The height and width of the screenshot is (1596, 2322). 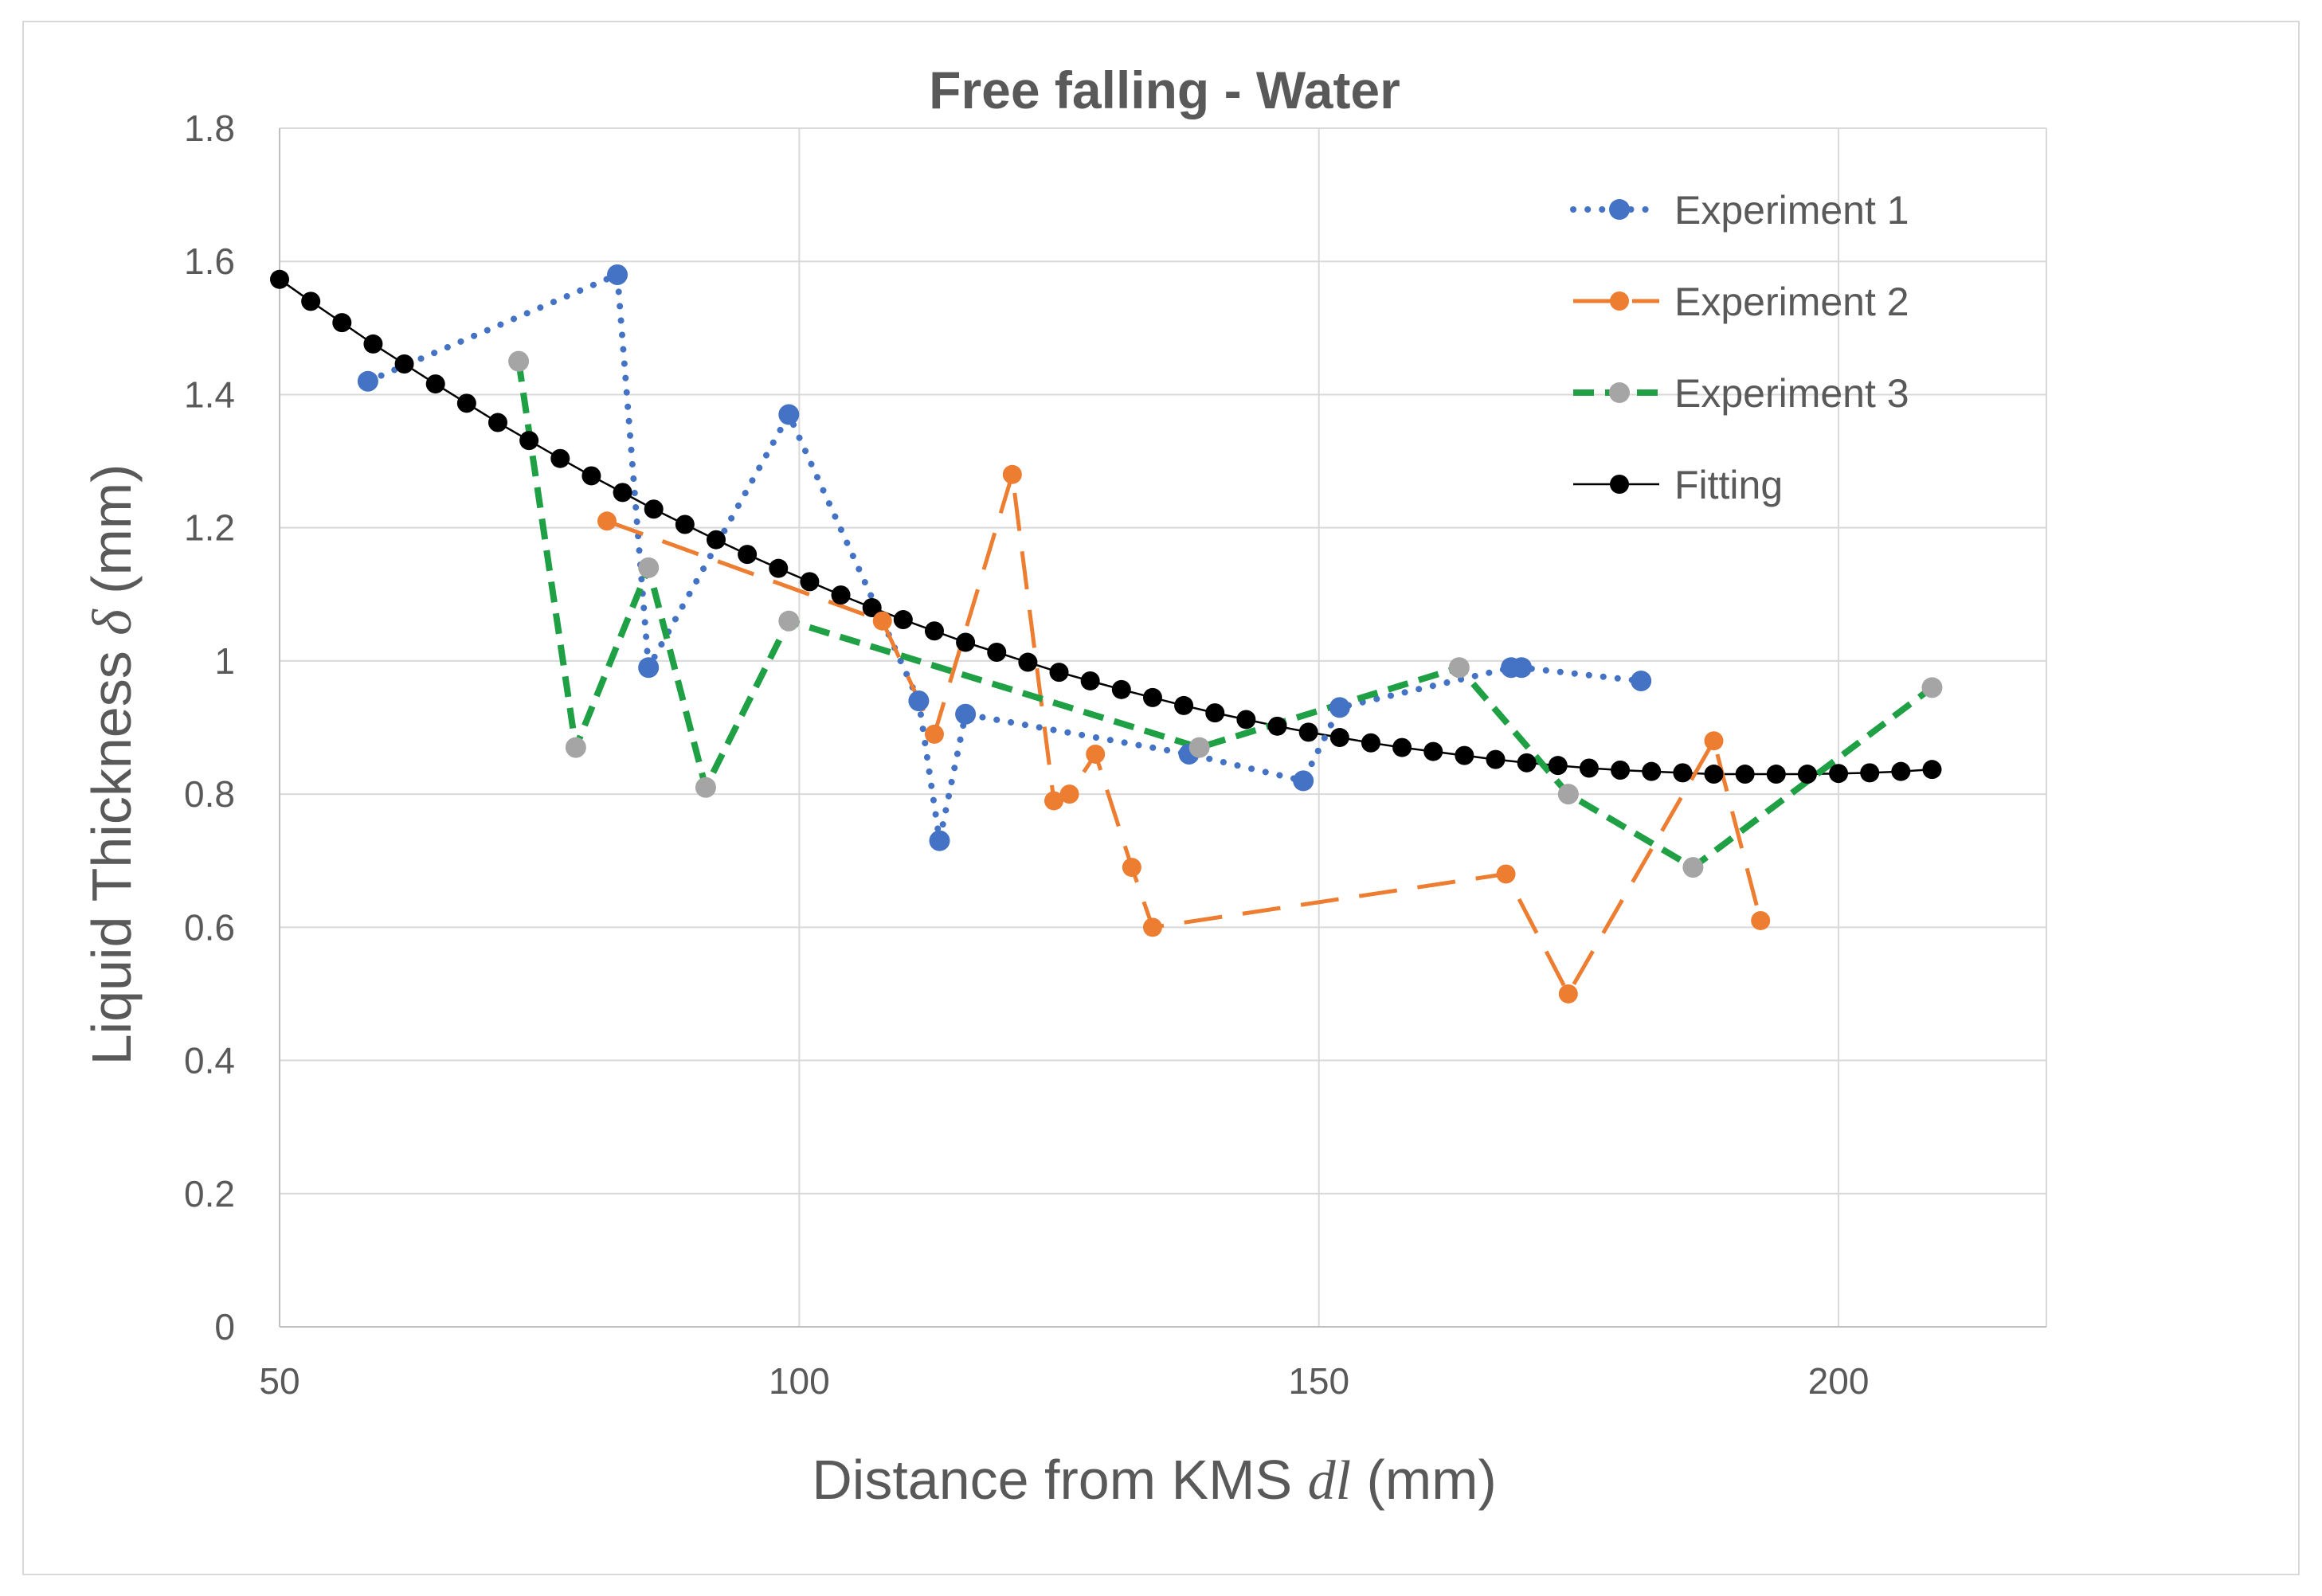 I want to click on x-tick-label: 200, so click(x=1839, y=1381).